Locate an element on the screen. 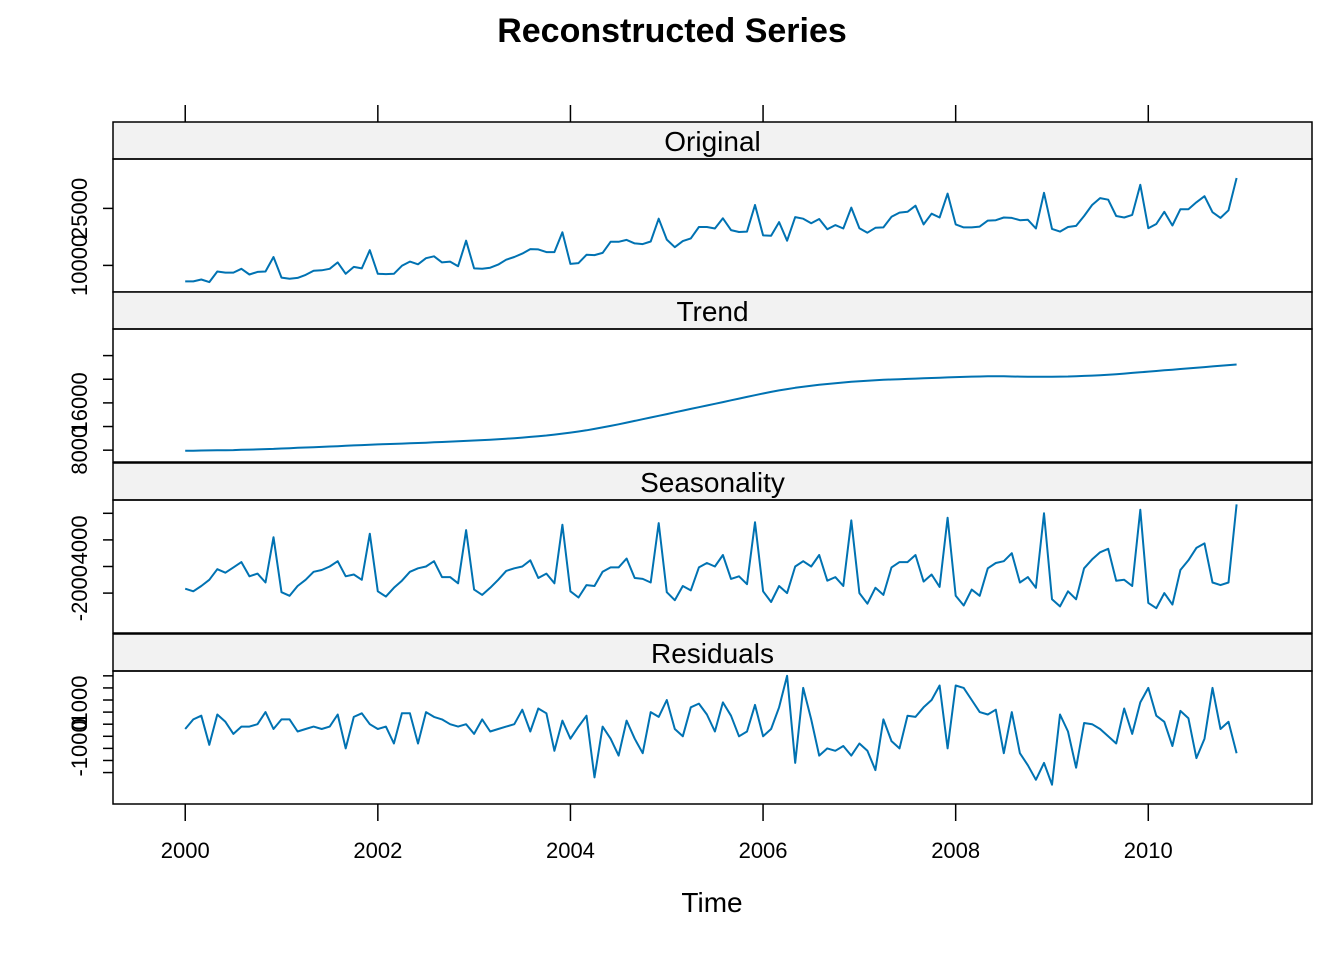 The height and width of the screenshot is (960, 1344). plot-frame-trend is located at coordinates (712, 395).